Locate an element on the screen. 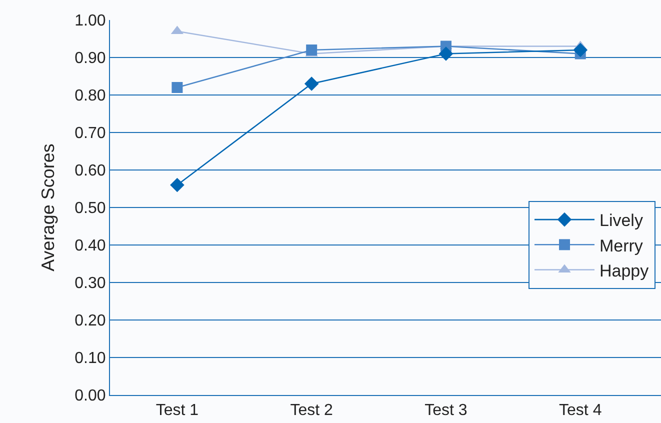 The height and width of the screenshot is (423, 661). x-tick-label: Test 3 is located at coordinates (446, 411).